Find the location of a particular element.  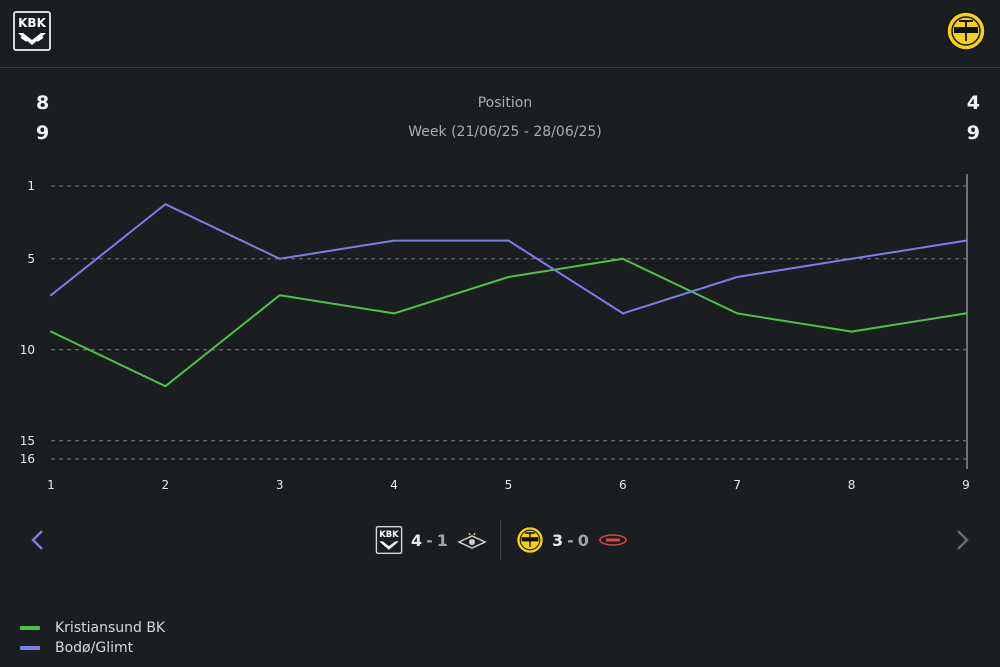

x-tick-label-1: 1 is located at coordinates (51, 485).